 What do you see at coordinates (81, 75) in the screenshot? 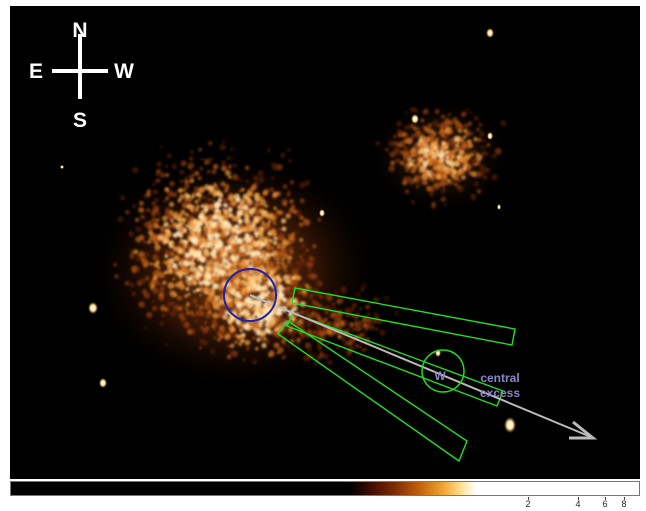
I see `compass-rose: N S E W` at bounding box center [81, 75].